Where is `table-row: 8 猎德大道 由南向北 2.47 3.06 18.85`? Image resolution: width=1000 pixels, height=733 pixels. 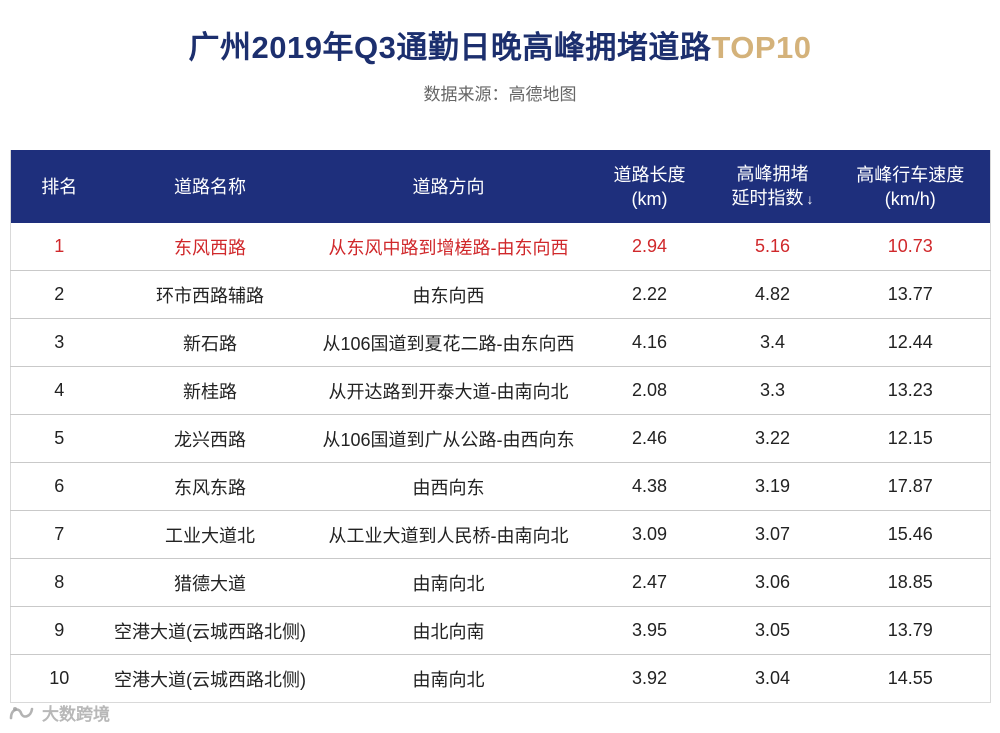 table-row: 8 猎德大道 由南向北 2.47 3.06 18.85 is located at coordinates (500, 582).